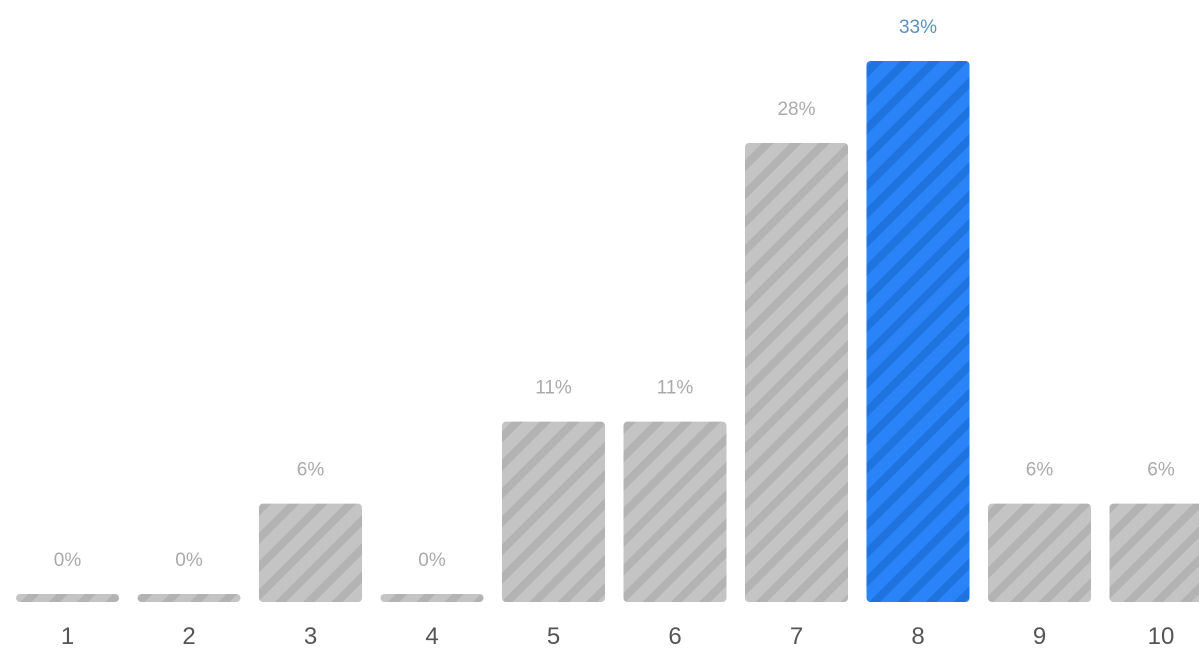  What do you see at coordinates (917, 636) in the screenshot?
I see `category-label-8: 8` at bounding box center [917, 636].